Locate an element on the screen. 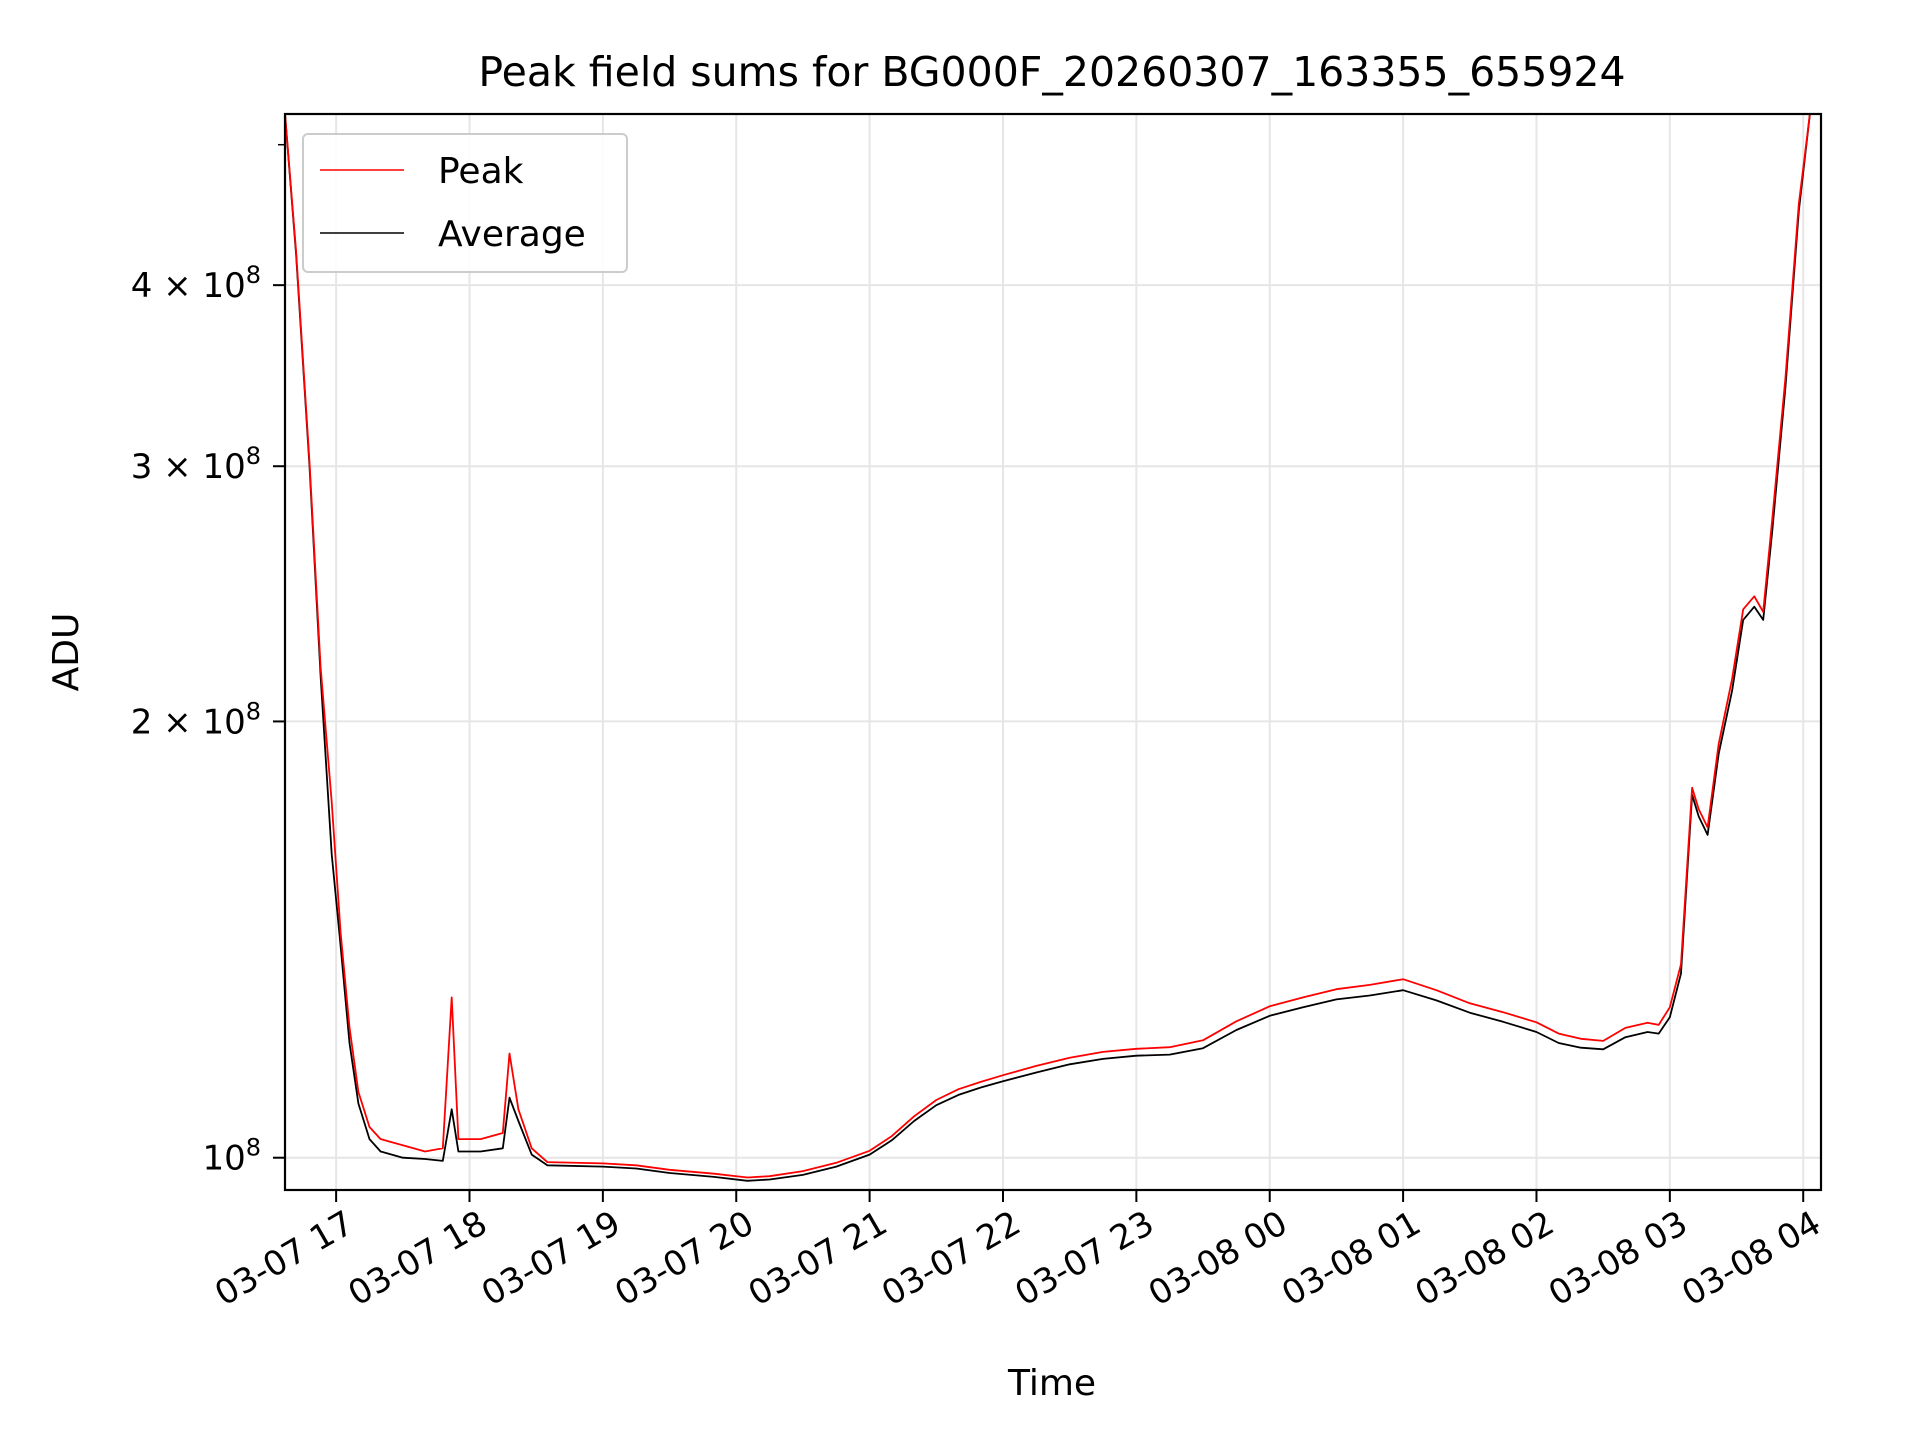  legend-frame is located at coordinates (465, 203).